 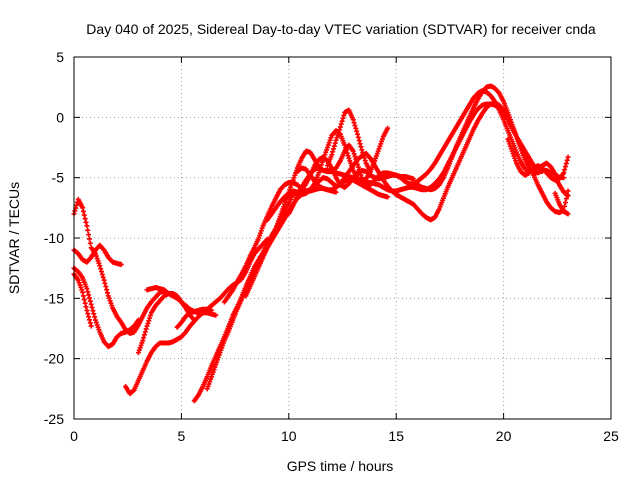 I want to click on x-tick-label: 5, so click(x=182, y=436).